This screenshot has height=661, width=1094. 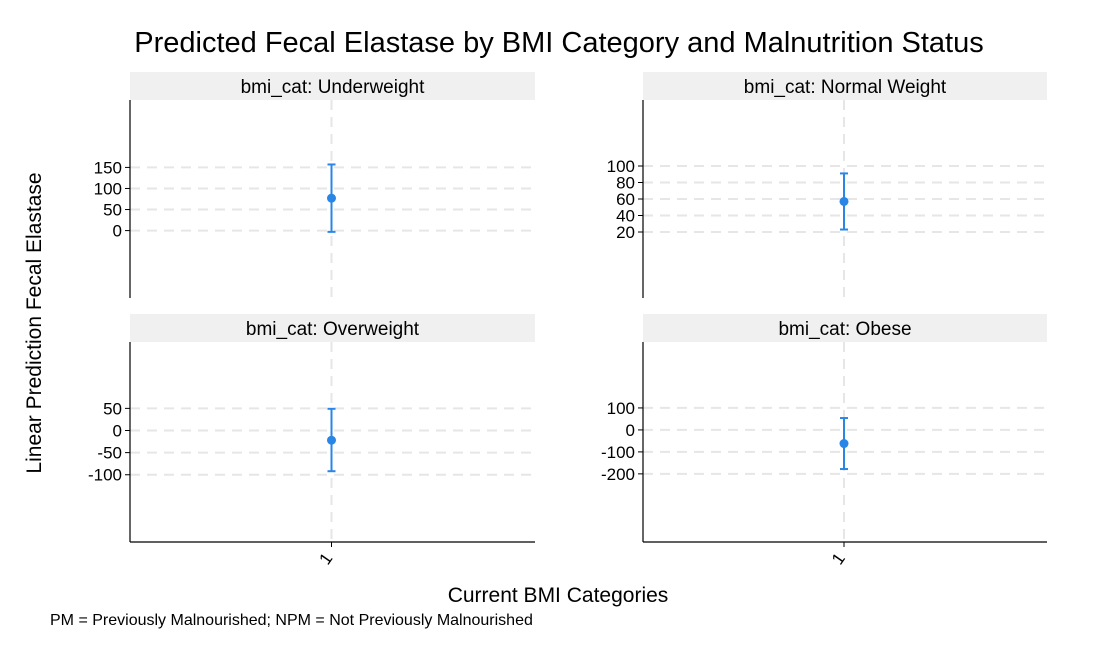 I want to click on y-tick-label: 80, so click(x=625, y=183).